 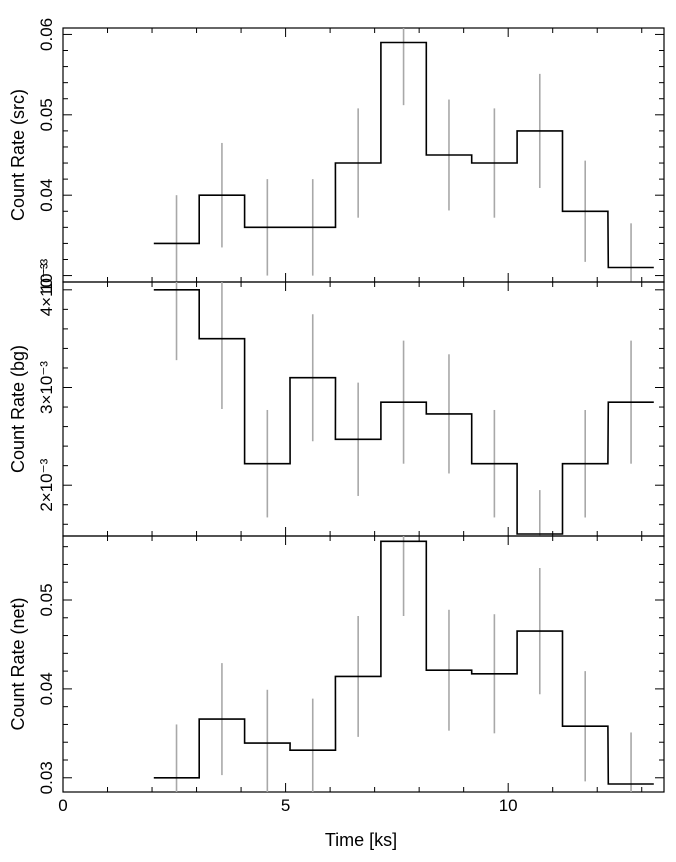 What do you see at coordinates (285, 805) in the screenshot?
I see `x-tick-label: 5` at bounding box center [285, 805].